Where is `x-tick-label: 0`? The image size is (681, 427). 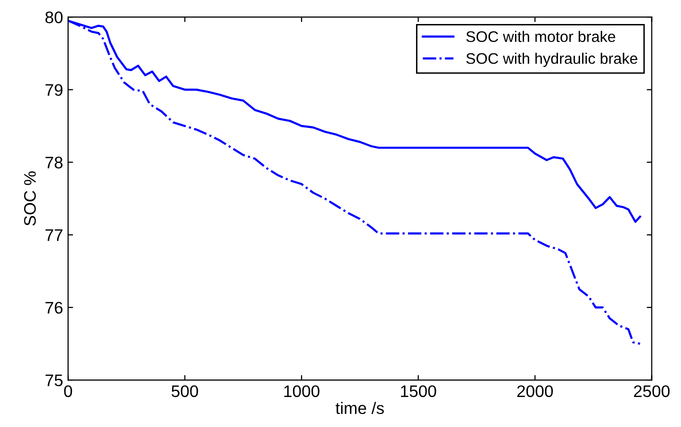
x-tick-label: 0 is located at coordinates (68, 391).